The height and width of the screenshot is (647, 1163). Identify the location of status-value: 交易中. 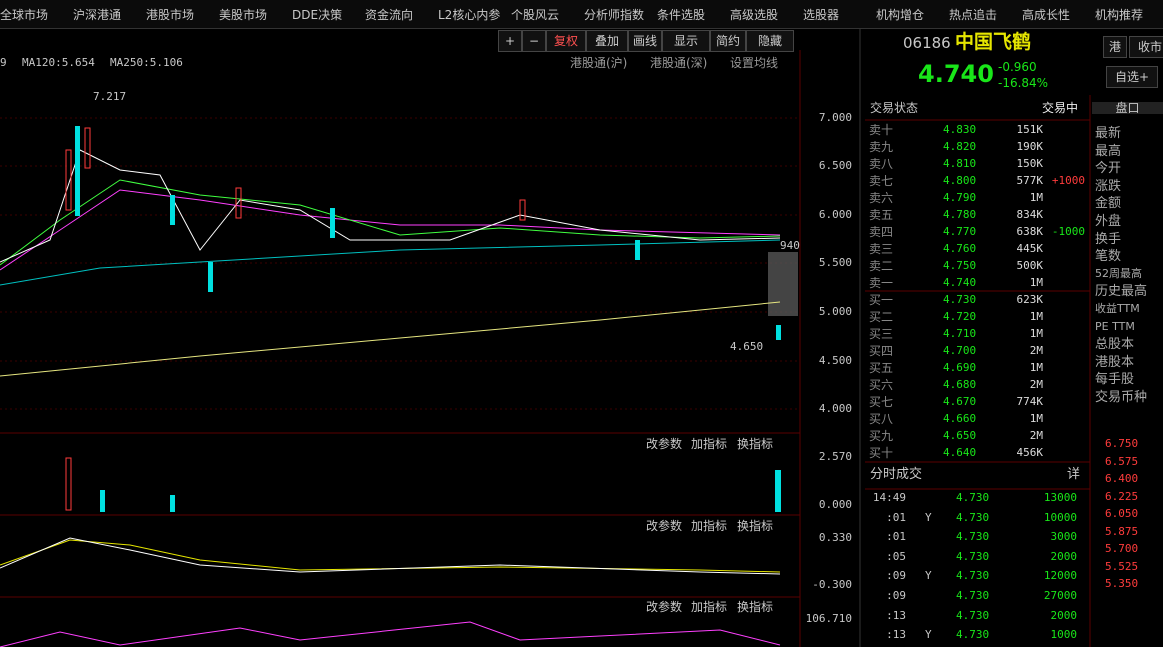
(1060, 108).